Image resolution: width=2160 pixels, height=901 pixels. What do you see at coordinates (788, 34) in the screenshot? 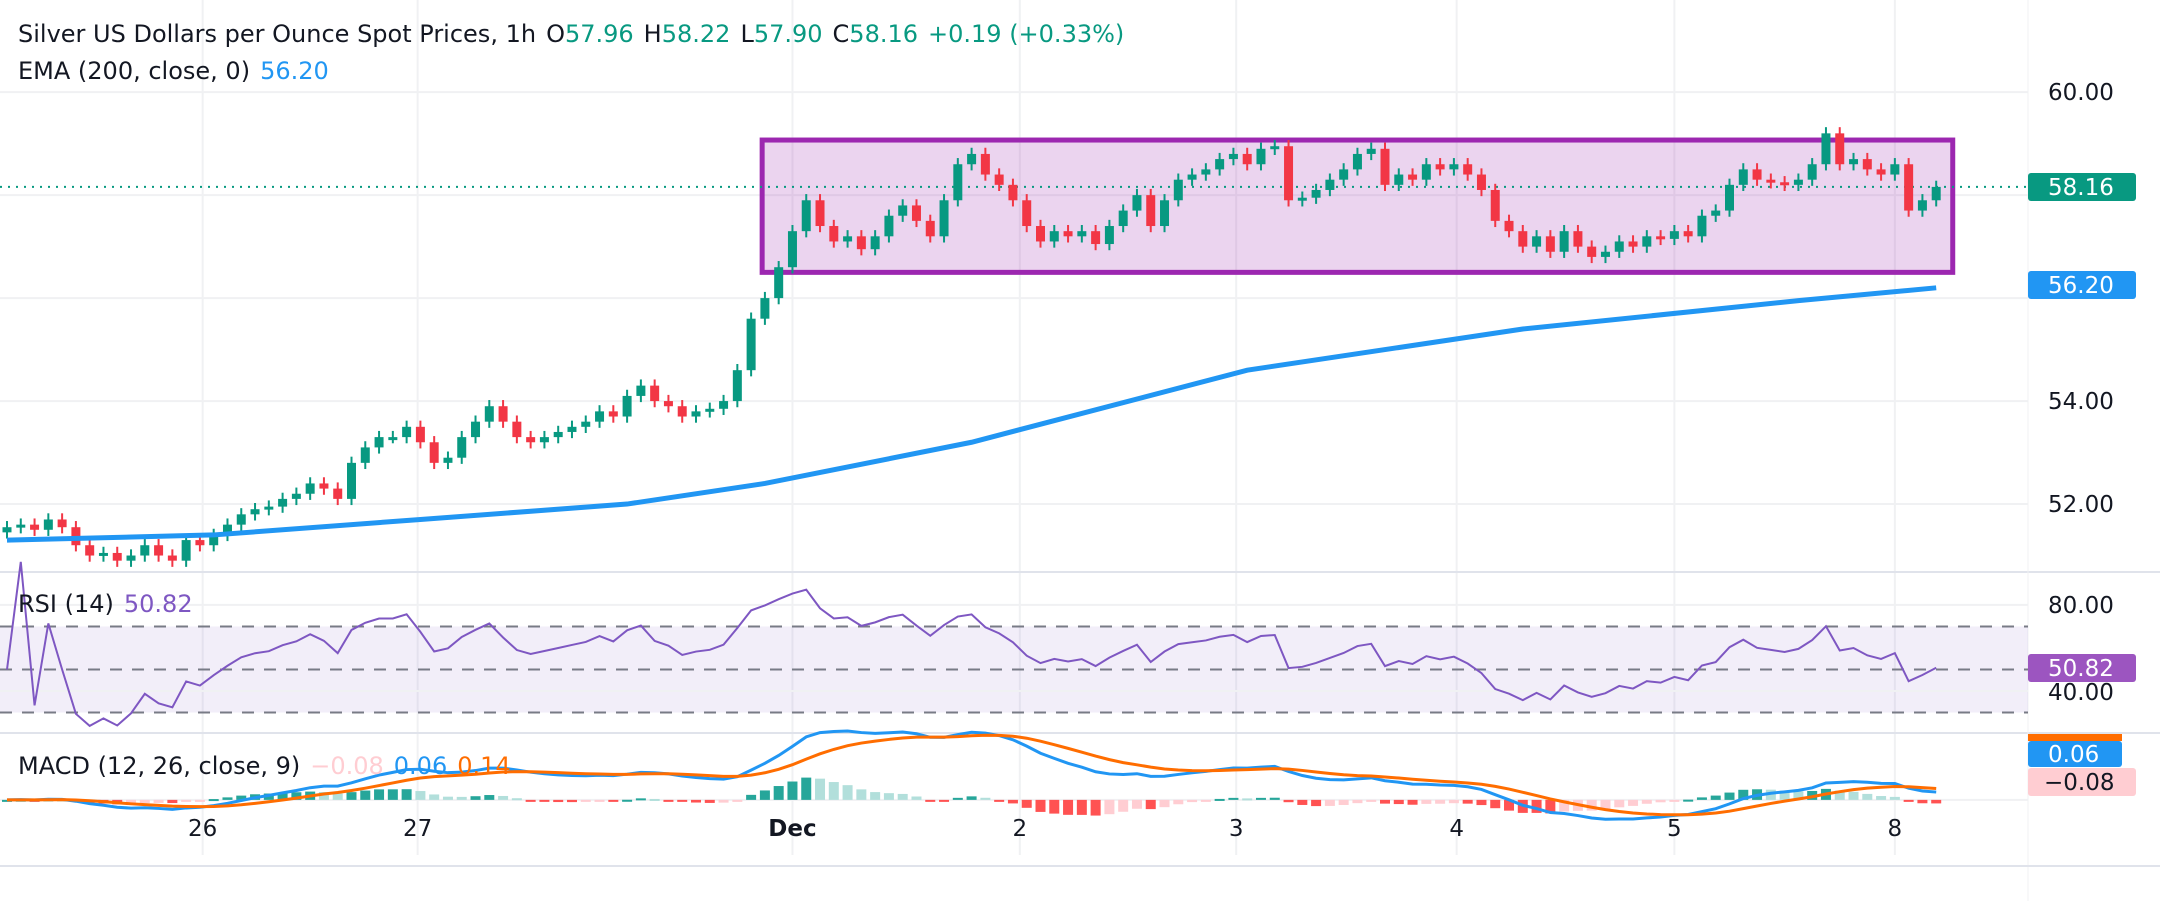
I see `low-value: 57.90` at bounding box center [788, 34].